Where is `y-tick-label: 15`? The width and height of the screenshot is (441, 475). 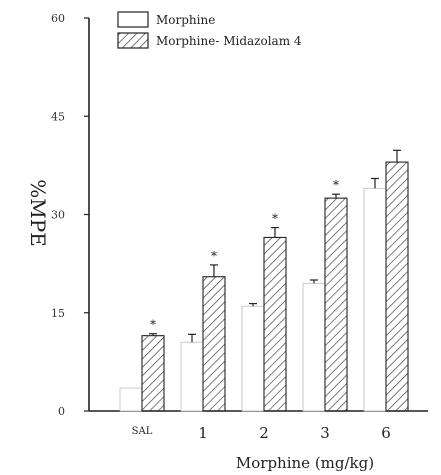 y-tick-label: 15 is located at coordinates (58, 313).